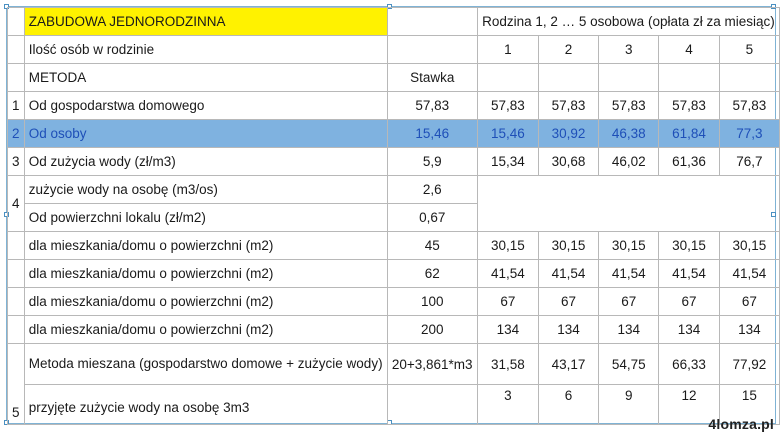 Image resolution: width=780 pixels, height=446 pixels. I want to click on persons-label: Ilość osób w rodzinie, so click(205, 49).